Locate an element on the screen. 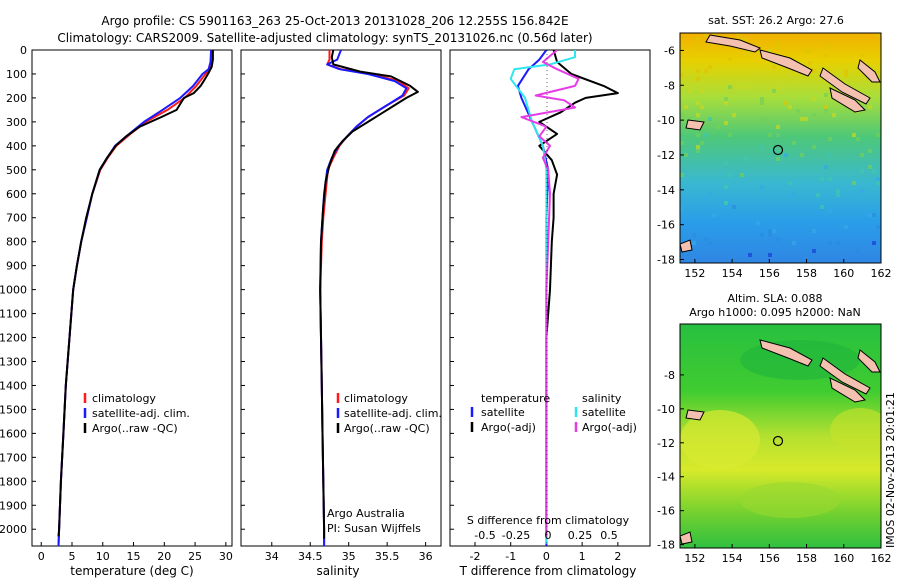 The height and width of the screenshot is (580, 900). s-tick: 0.25 is located at coordinates (580, 535).